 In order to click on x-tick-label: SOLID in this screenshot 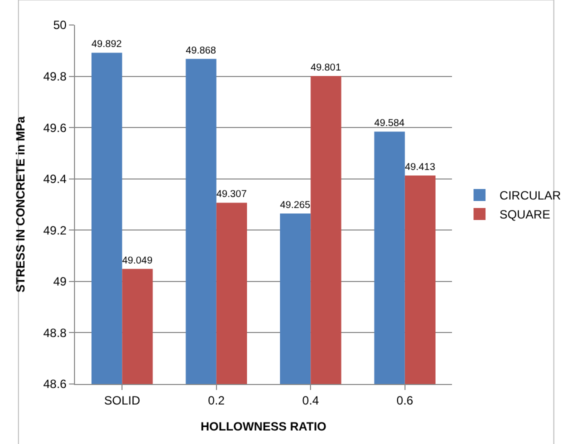, I will do `click(122, 400)`.